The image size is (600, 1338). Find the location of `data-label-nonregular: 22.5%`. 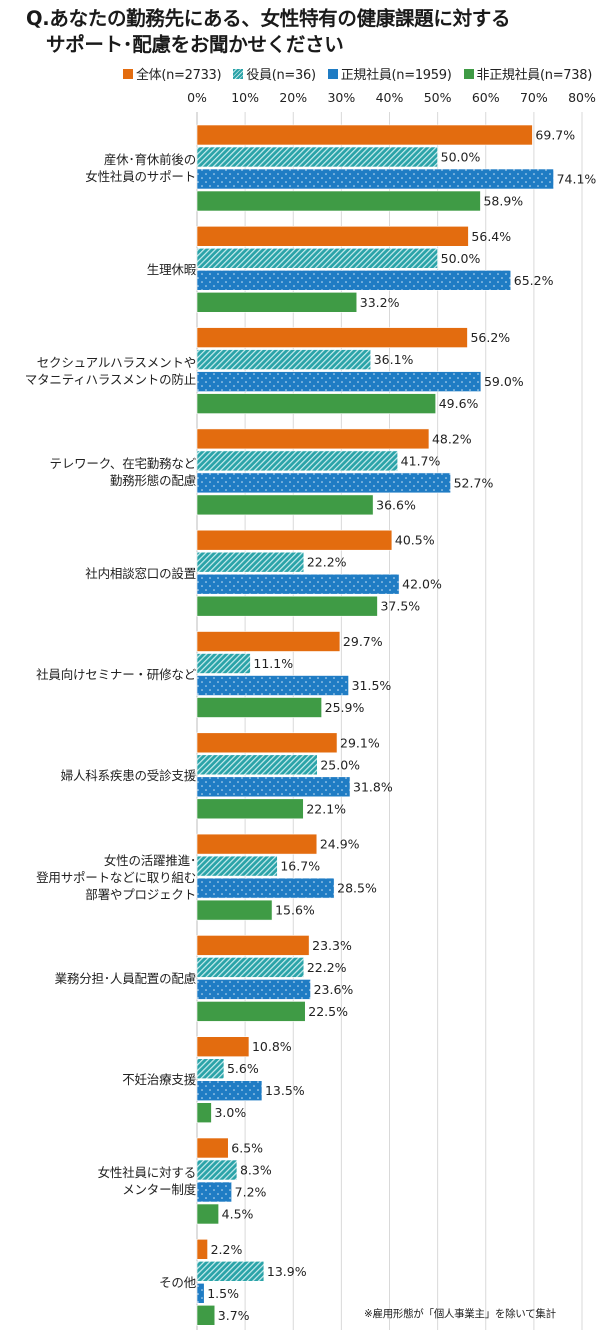

data-label-nonregular: 22.5% is located at coordinates (328, 1011).